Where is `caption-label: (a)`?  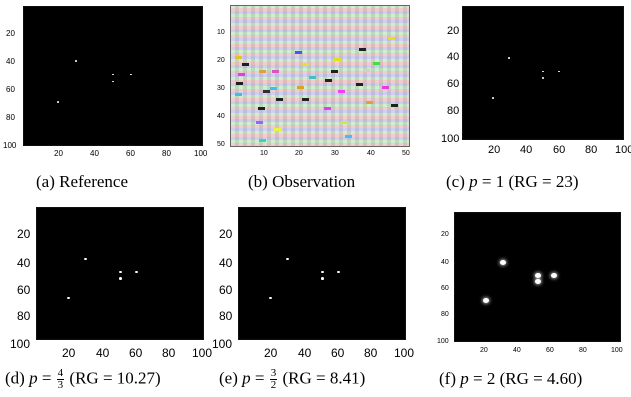
caption-label: (a) is located at coordinates (45, 181).